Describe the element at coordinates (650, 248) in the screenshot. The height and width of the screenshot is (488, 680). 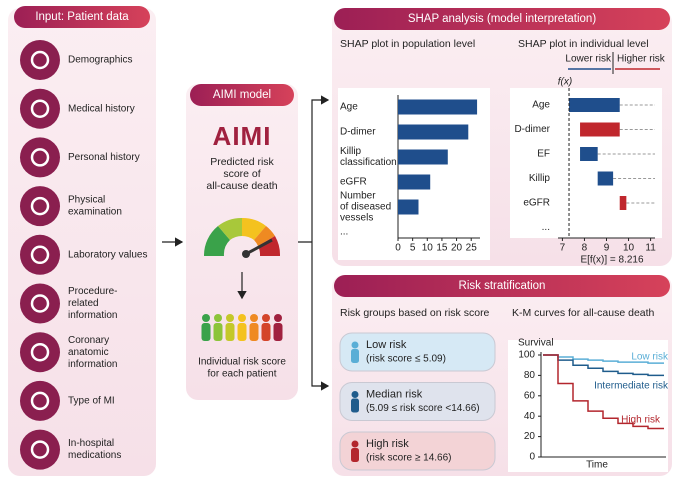
I see `x-tick-label: 11` at that location.